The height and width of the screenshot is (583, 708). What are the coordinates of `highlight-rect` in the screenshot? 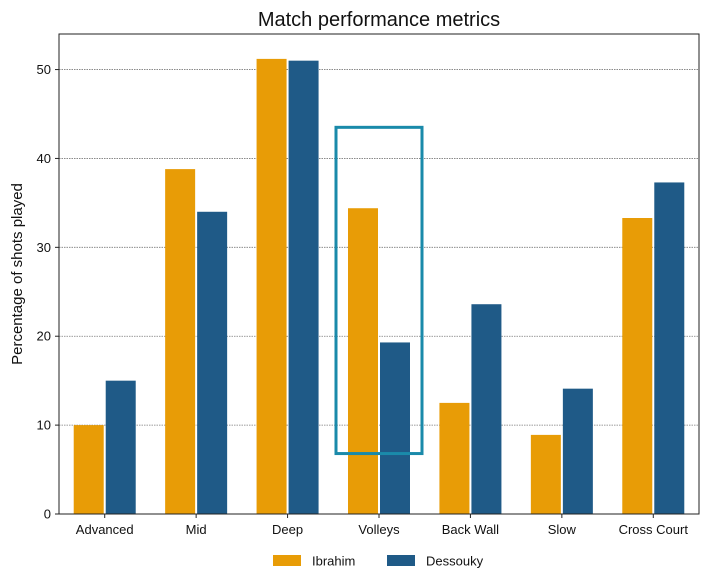 It's located at (379, 290).